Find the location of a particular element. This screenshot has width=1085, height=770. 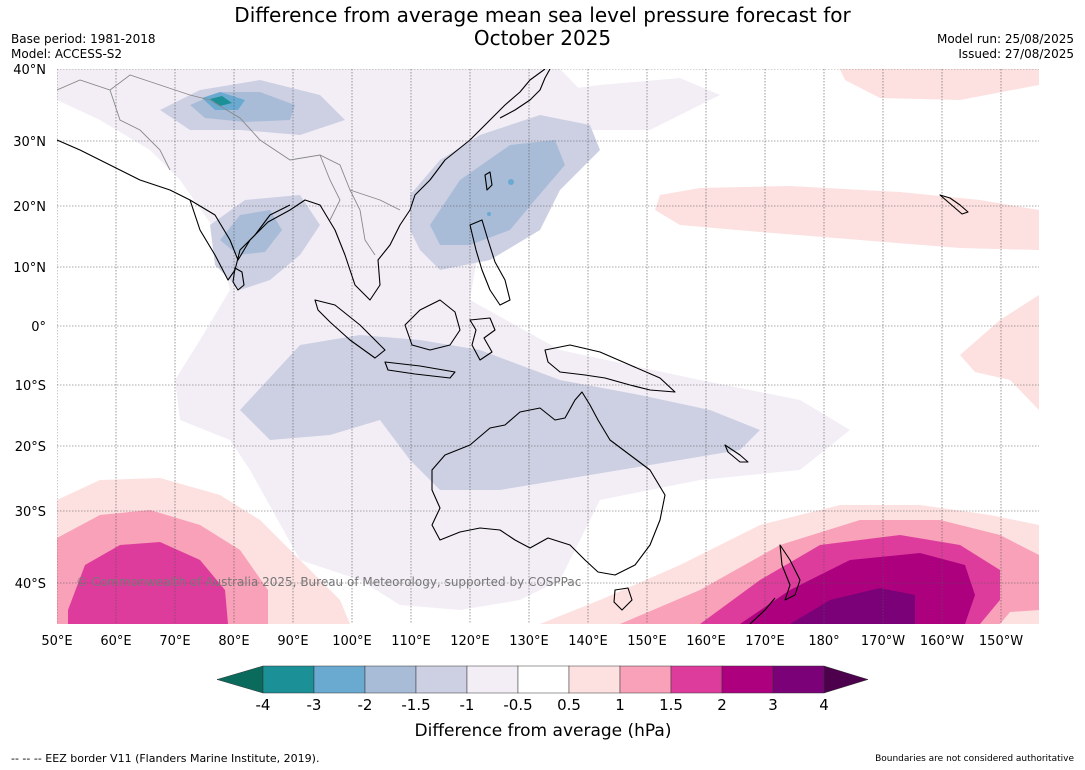

anomaly-region-plus-0-5-north is located at coordinates (847, 218).